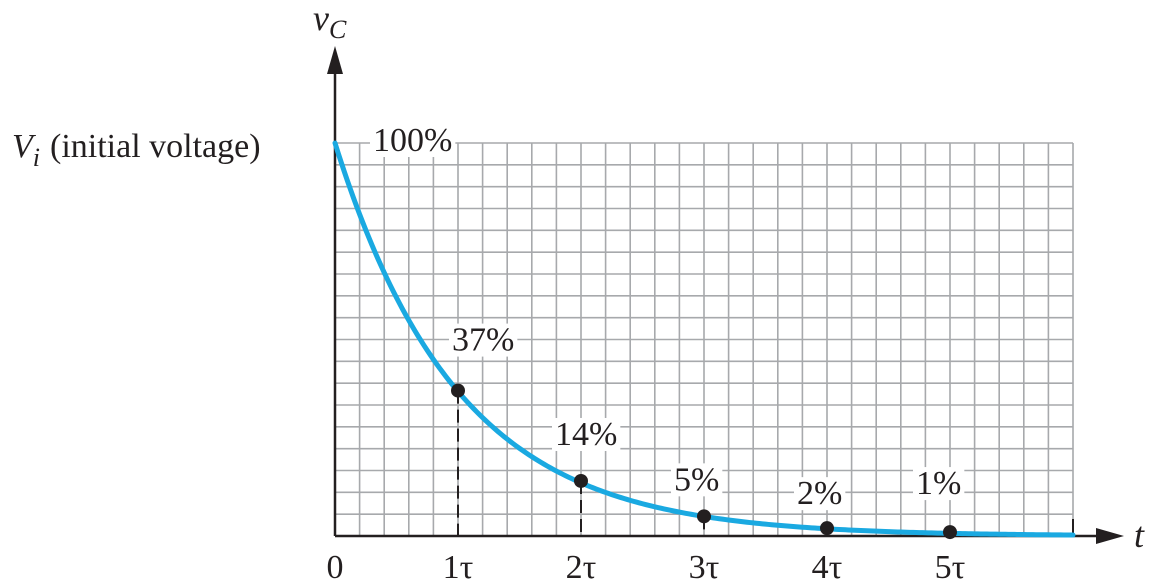 The width and height of the screenshot is (1168, 585). I want to click on data-points, so click(704, 461).